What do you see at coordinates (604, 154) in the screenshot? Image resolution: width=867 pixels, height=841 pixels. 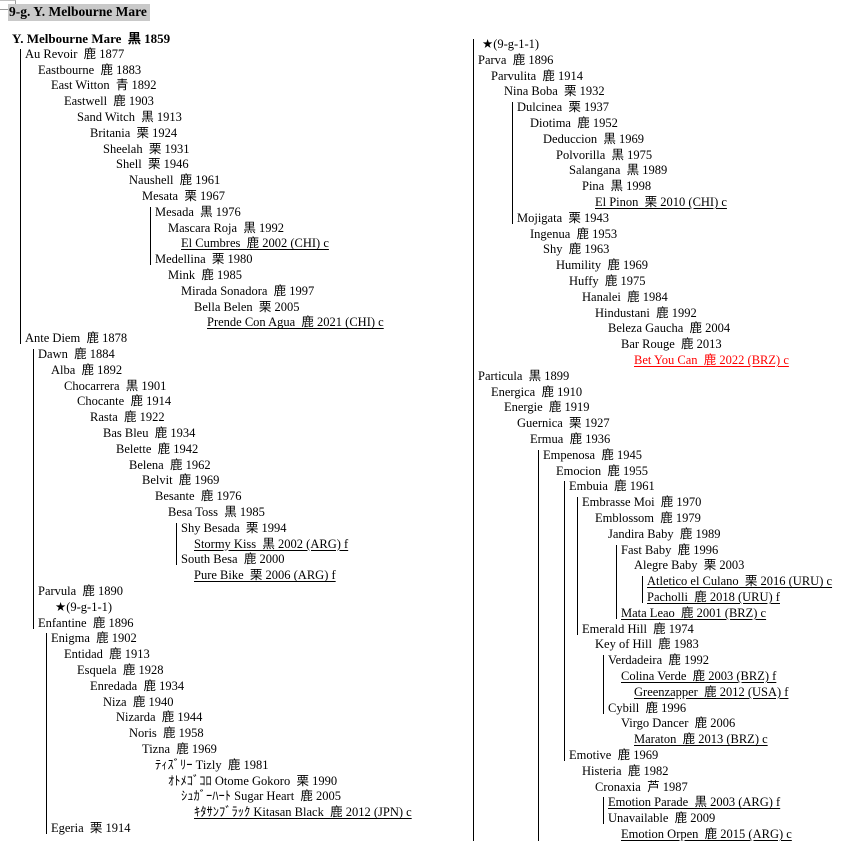 I see `pedigree-row: Polvorilla 黒 1975` at bounding box center [604, 154].